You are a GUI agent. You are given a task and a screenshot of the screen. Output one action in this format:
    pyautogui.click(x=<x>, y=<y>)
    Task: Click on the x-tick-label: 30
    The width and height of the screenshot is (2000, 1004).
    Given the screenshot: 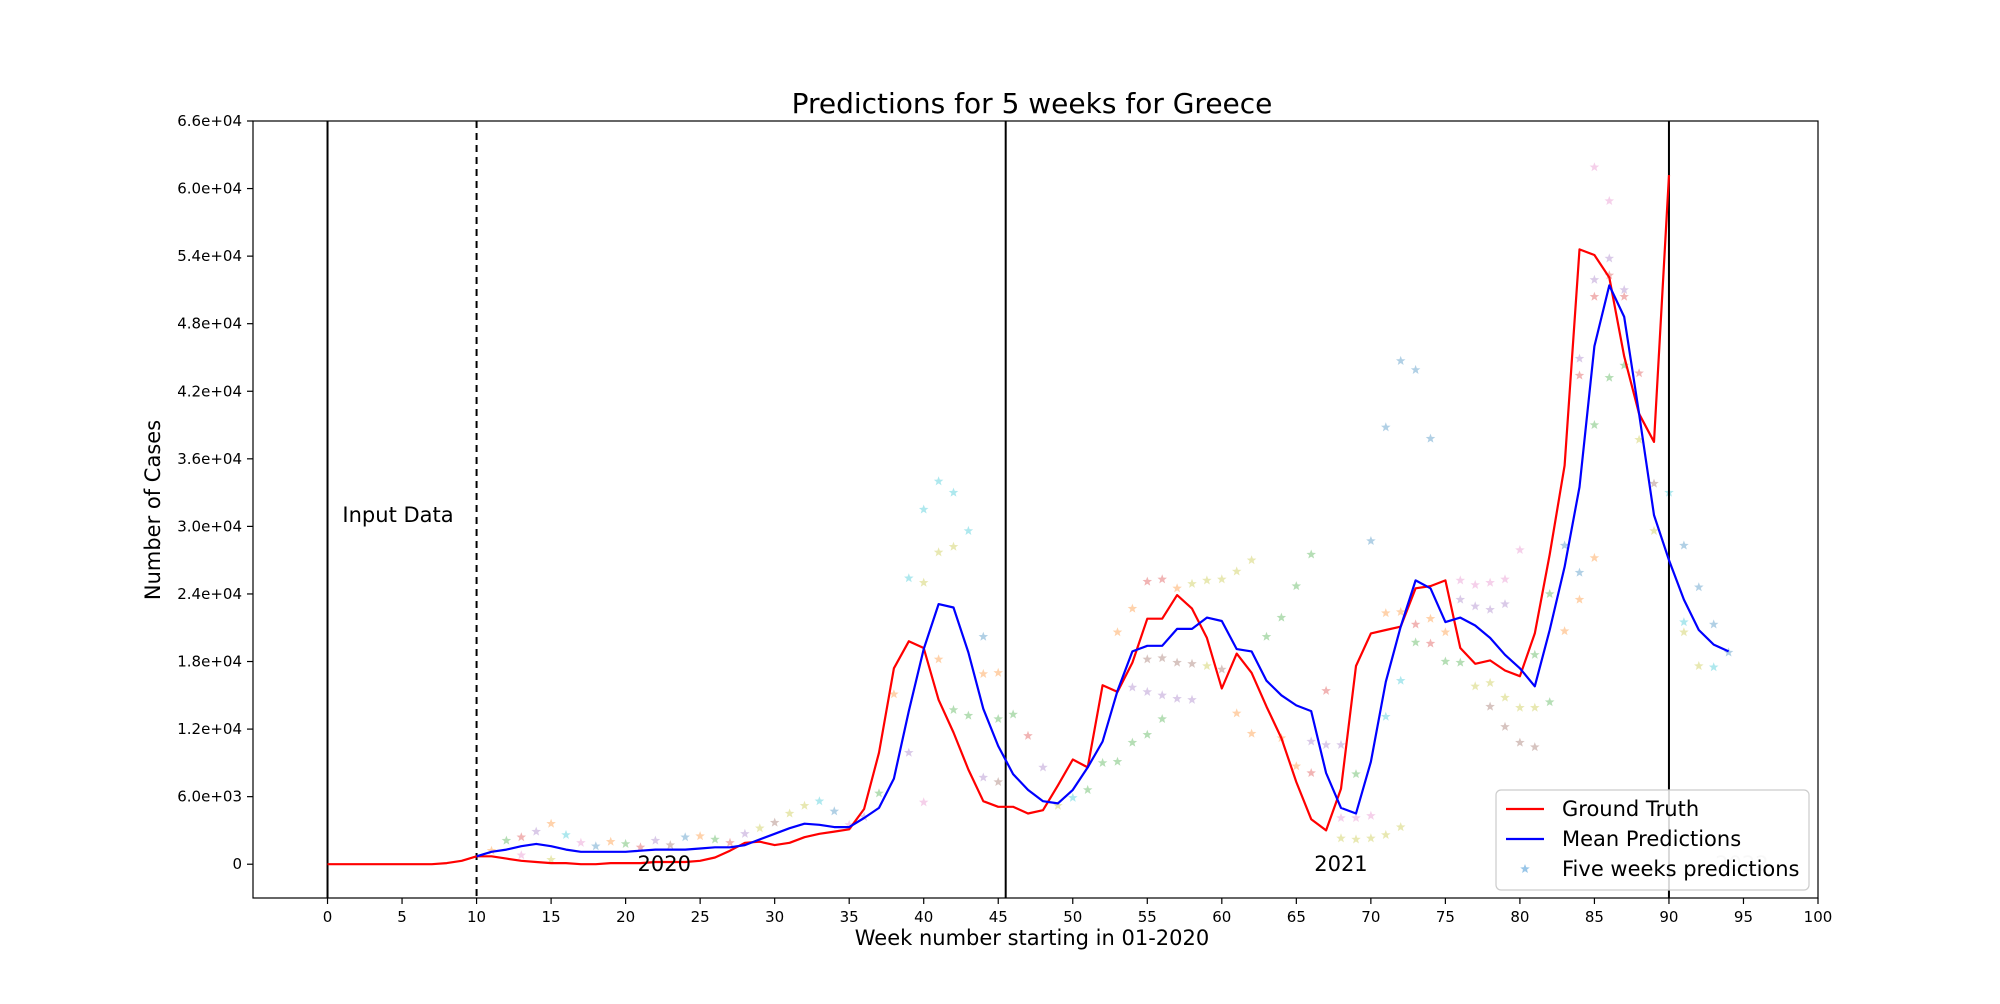 What is the action you would take?
    pyautogui.click(x=774, y=917)
    